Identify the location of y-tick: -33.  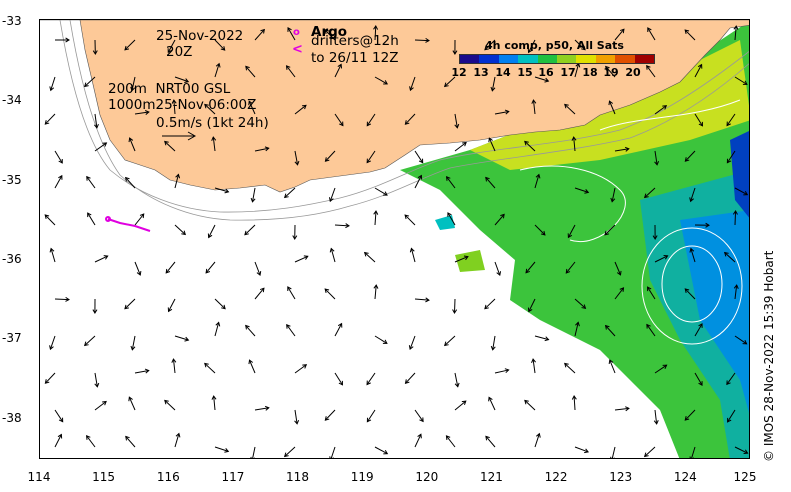
(12, 21).